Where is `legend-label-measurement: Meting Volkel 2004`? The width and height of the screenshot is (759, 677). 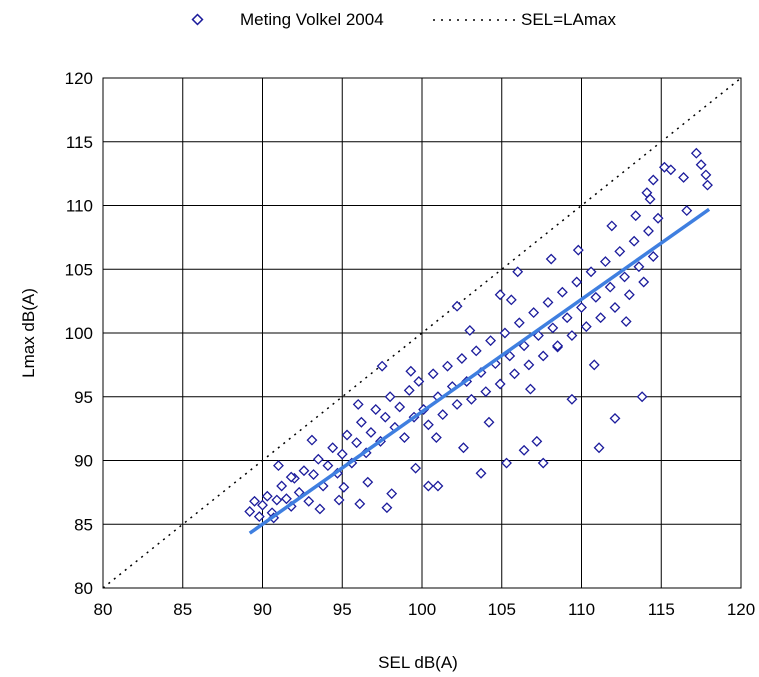
legend-label-measurement: Meting Volkel 2004 is located at coordinates (312, 19).